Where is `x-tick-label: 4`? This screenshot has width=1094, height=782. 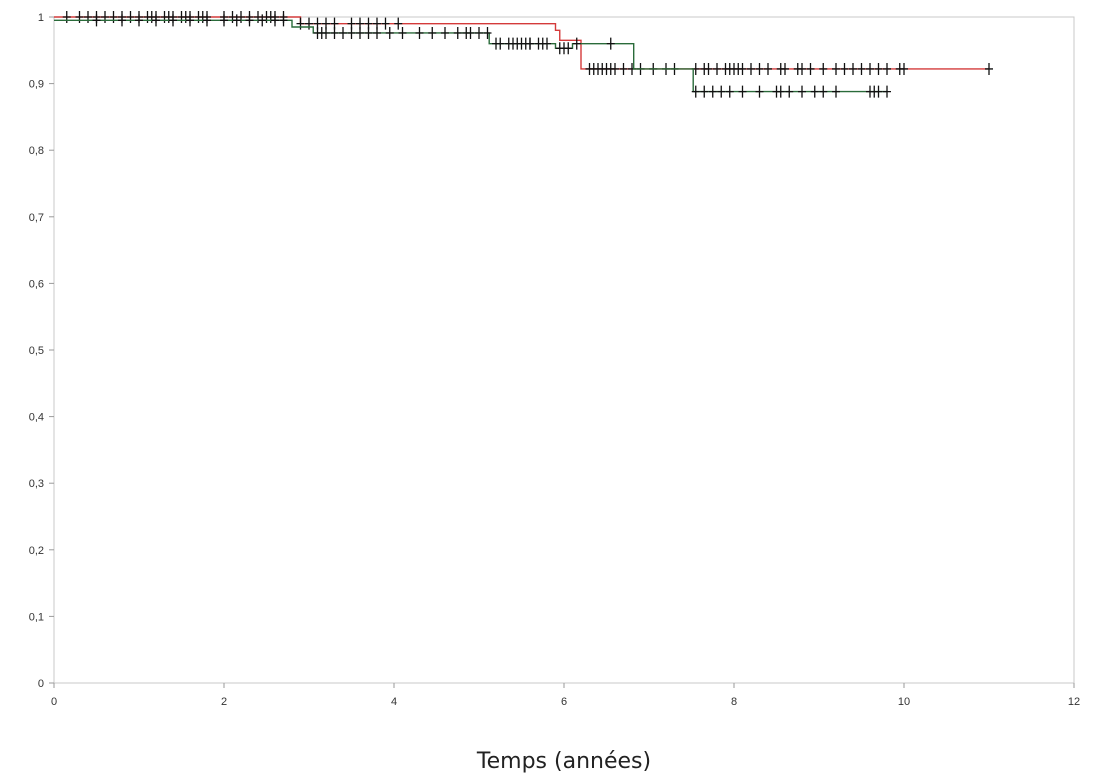 x-tick-label: 4 is located at coordinates (394, 702).